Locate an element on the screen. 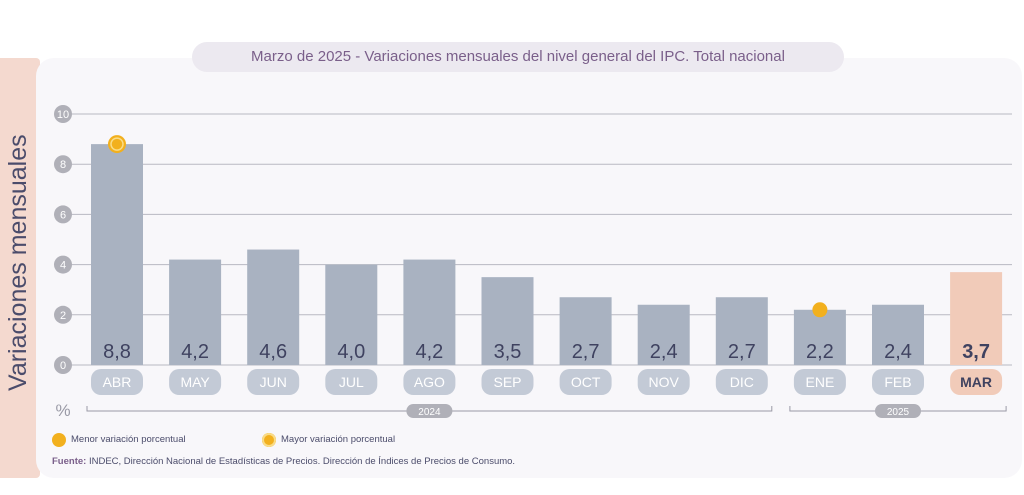  value-label: 4,6 is located at coordinates (273, 352).